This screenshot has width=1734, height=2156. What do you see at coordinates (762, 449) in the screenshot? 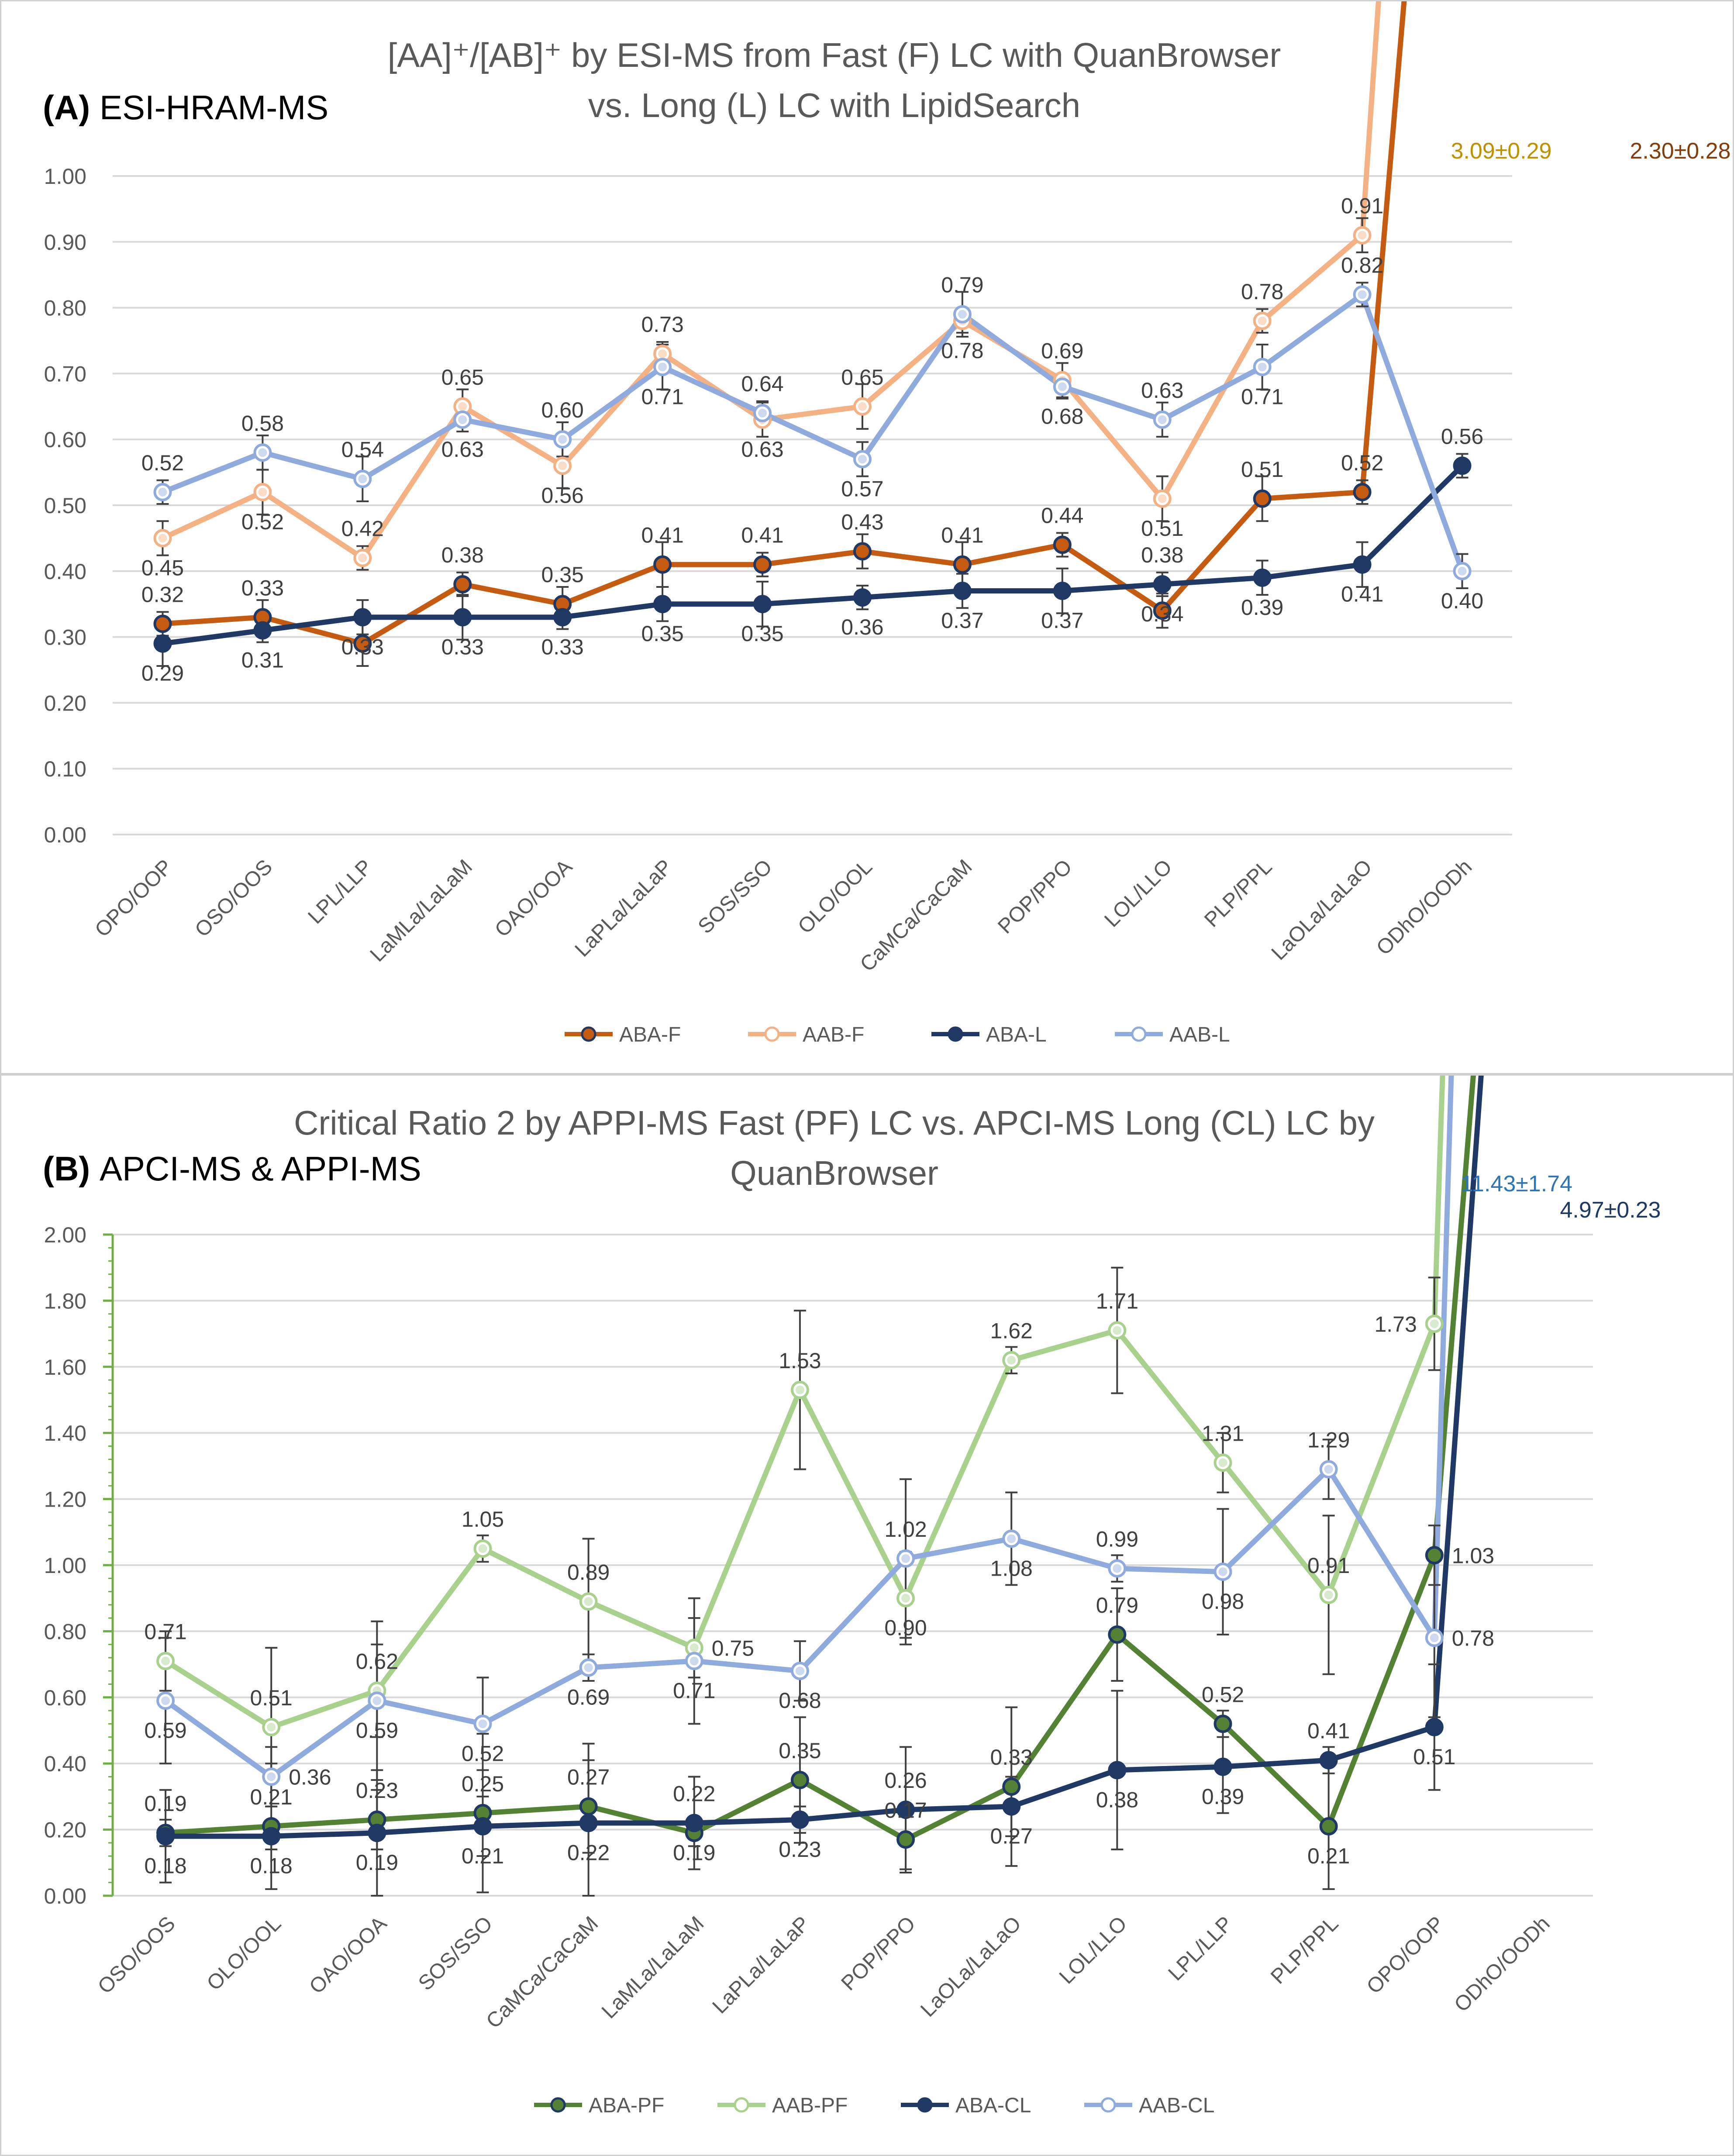
I see `data-label-AAB-F: 0.63` at bounding box center [762, 449].